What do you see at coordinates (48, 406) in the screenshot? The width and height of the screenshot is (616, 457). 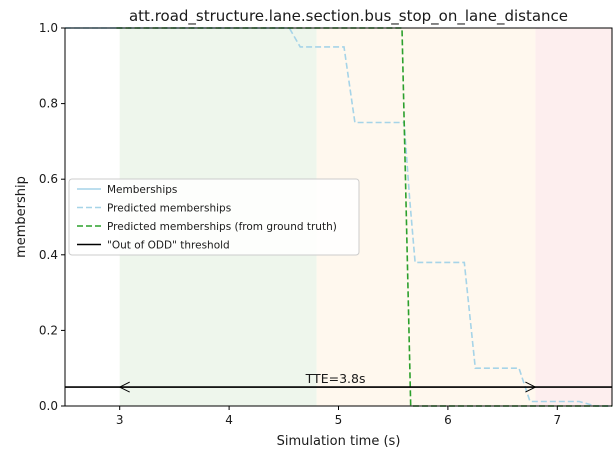 I see `y-tick-label-0: 0.0` at bounding box center [48, 406].